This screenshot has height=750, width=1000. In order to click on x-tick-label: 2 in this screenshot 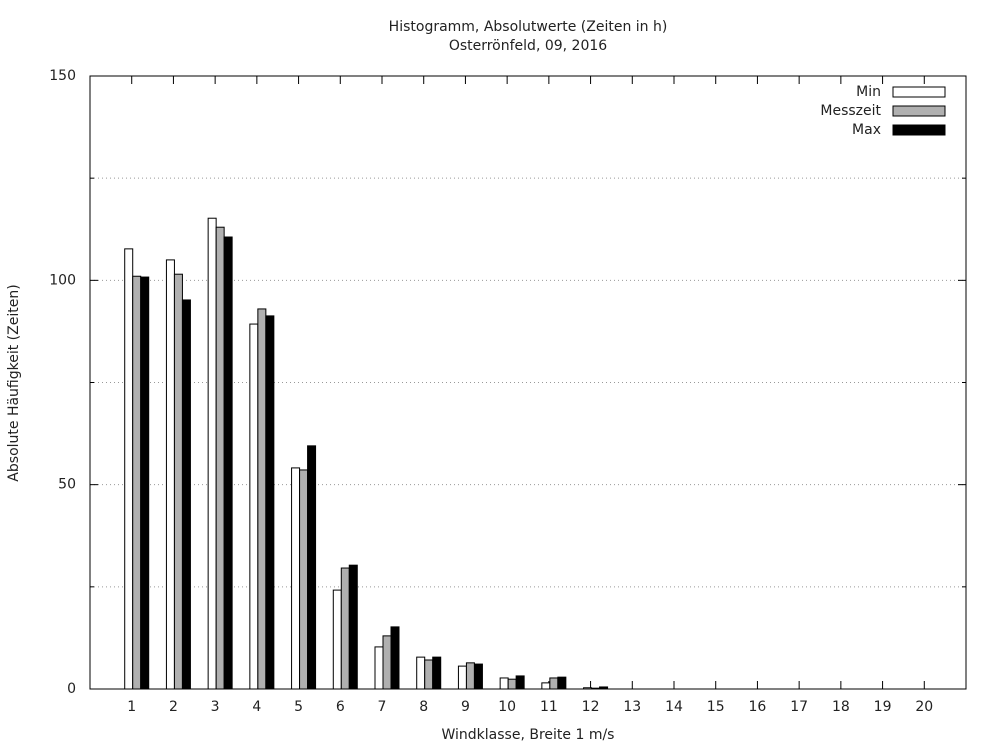, I will do `click(173, 707)`.